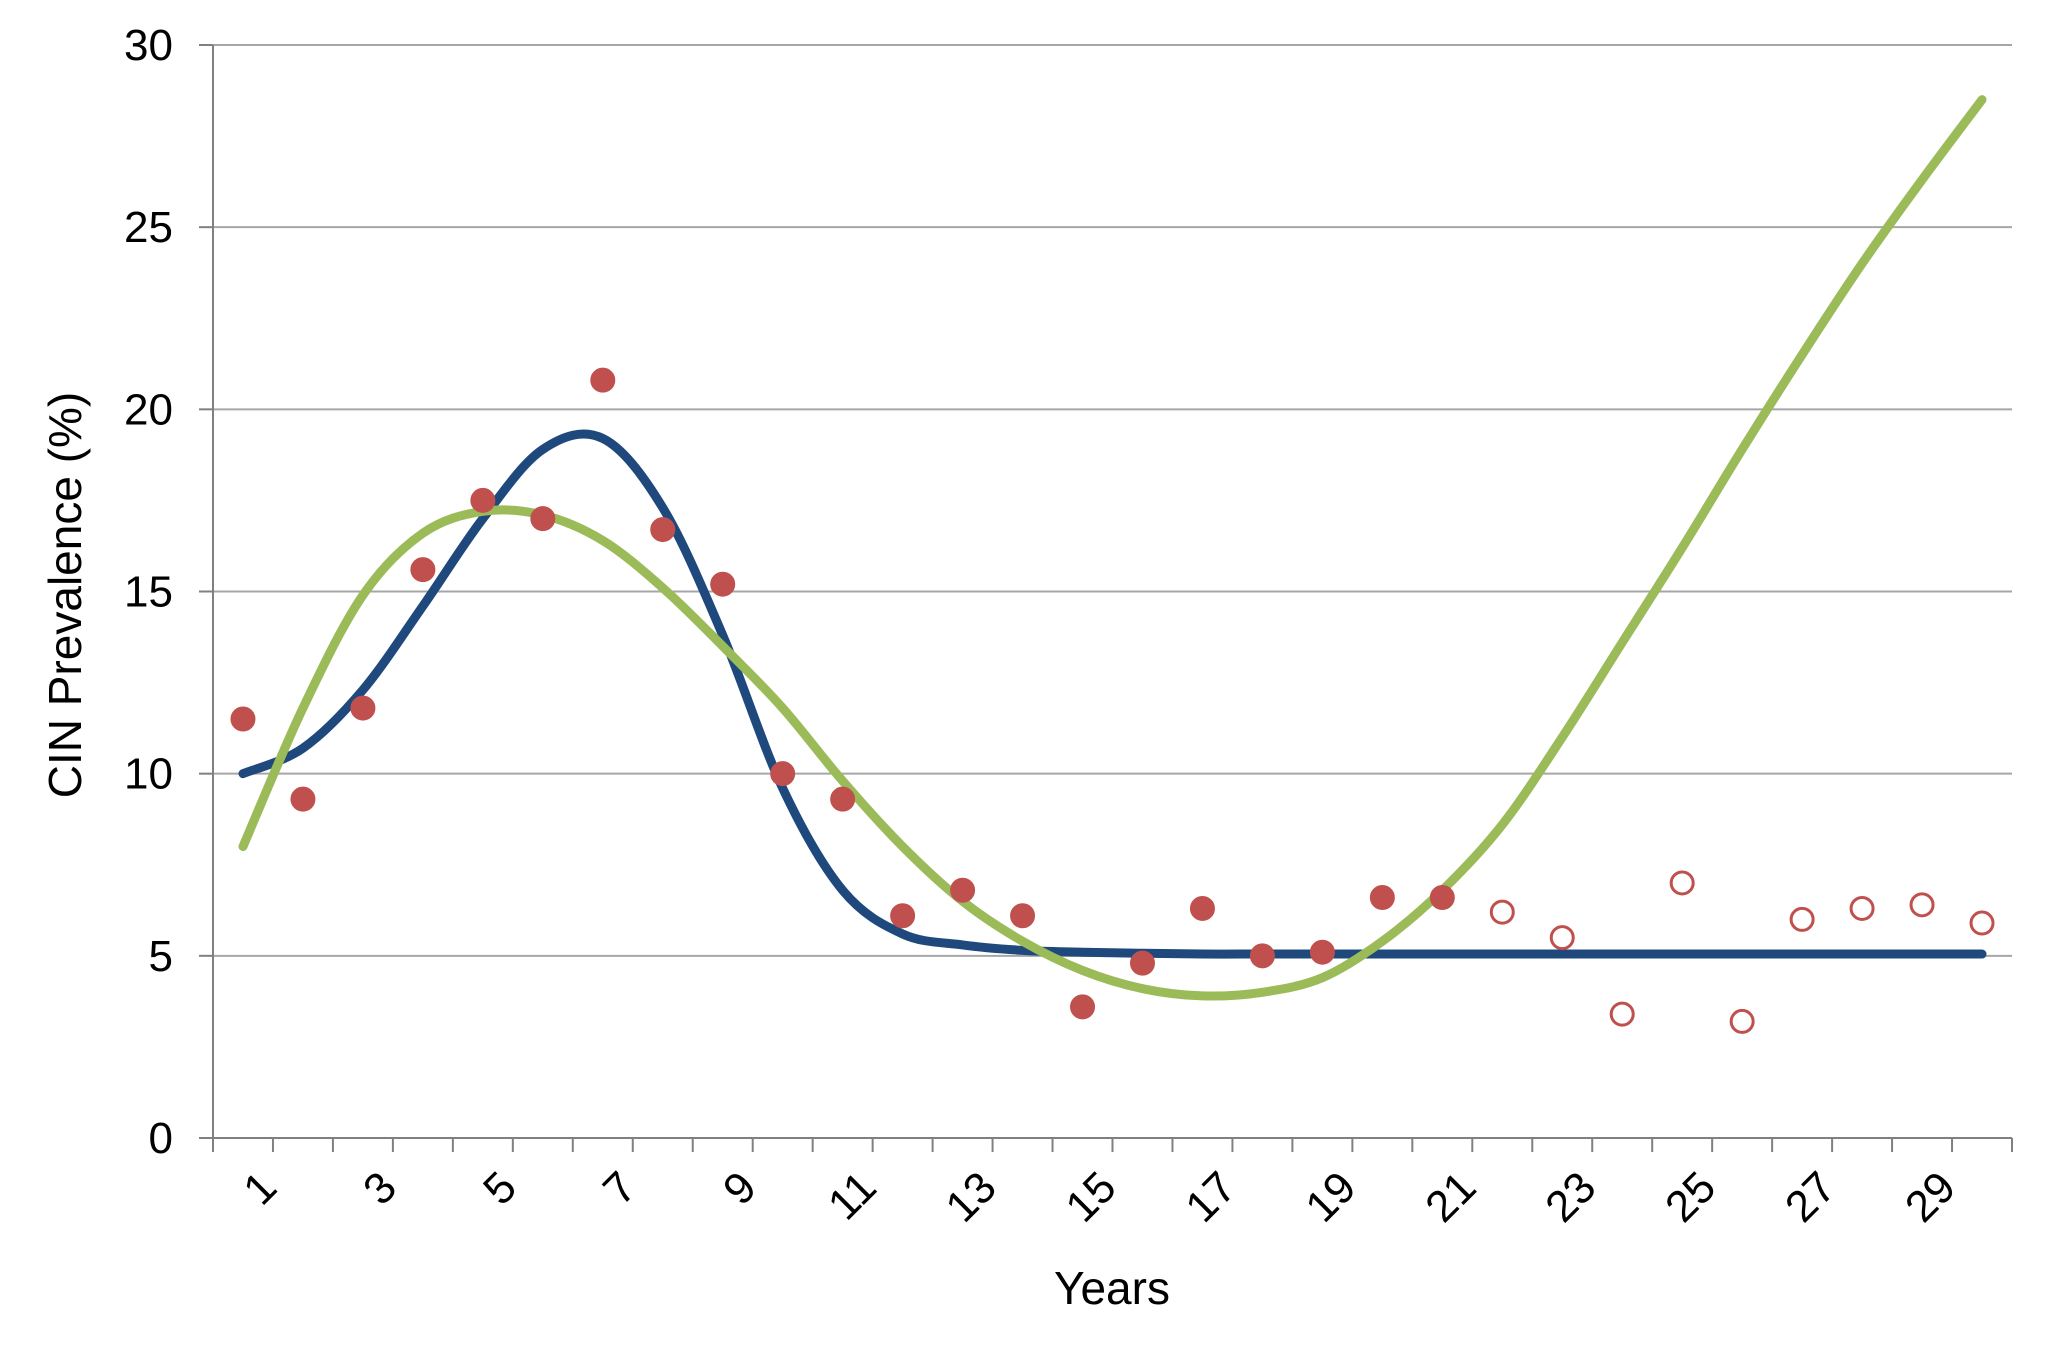 This screenshot has width=2049, height=1354. I want to click on x-tick-label-19: 19, so click(1330, 1196).